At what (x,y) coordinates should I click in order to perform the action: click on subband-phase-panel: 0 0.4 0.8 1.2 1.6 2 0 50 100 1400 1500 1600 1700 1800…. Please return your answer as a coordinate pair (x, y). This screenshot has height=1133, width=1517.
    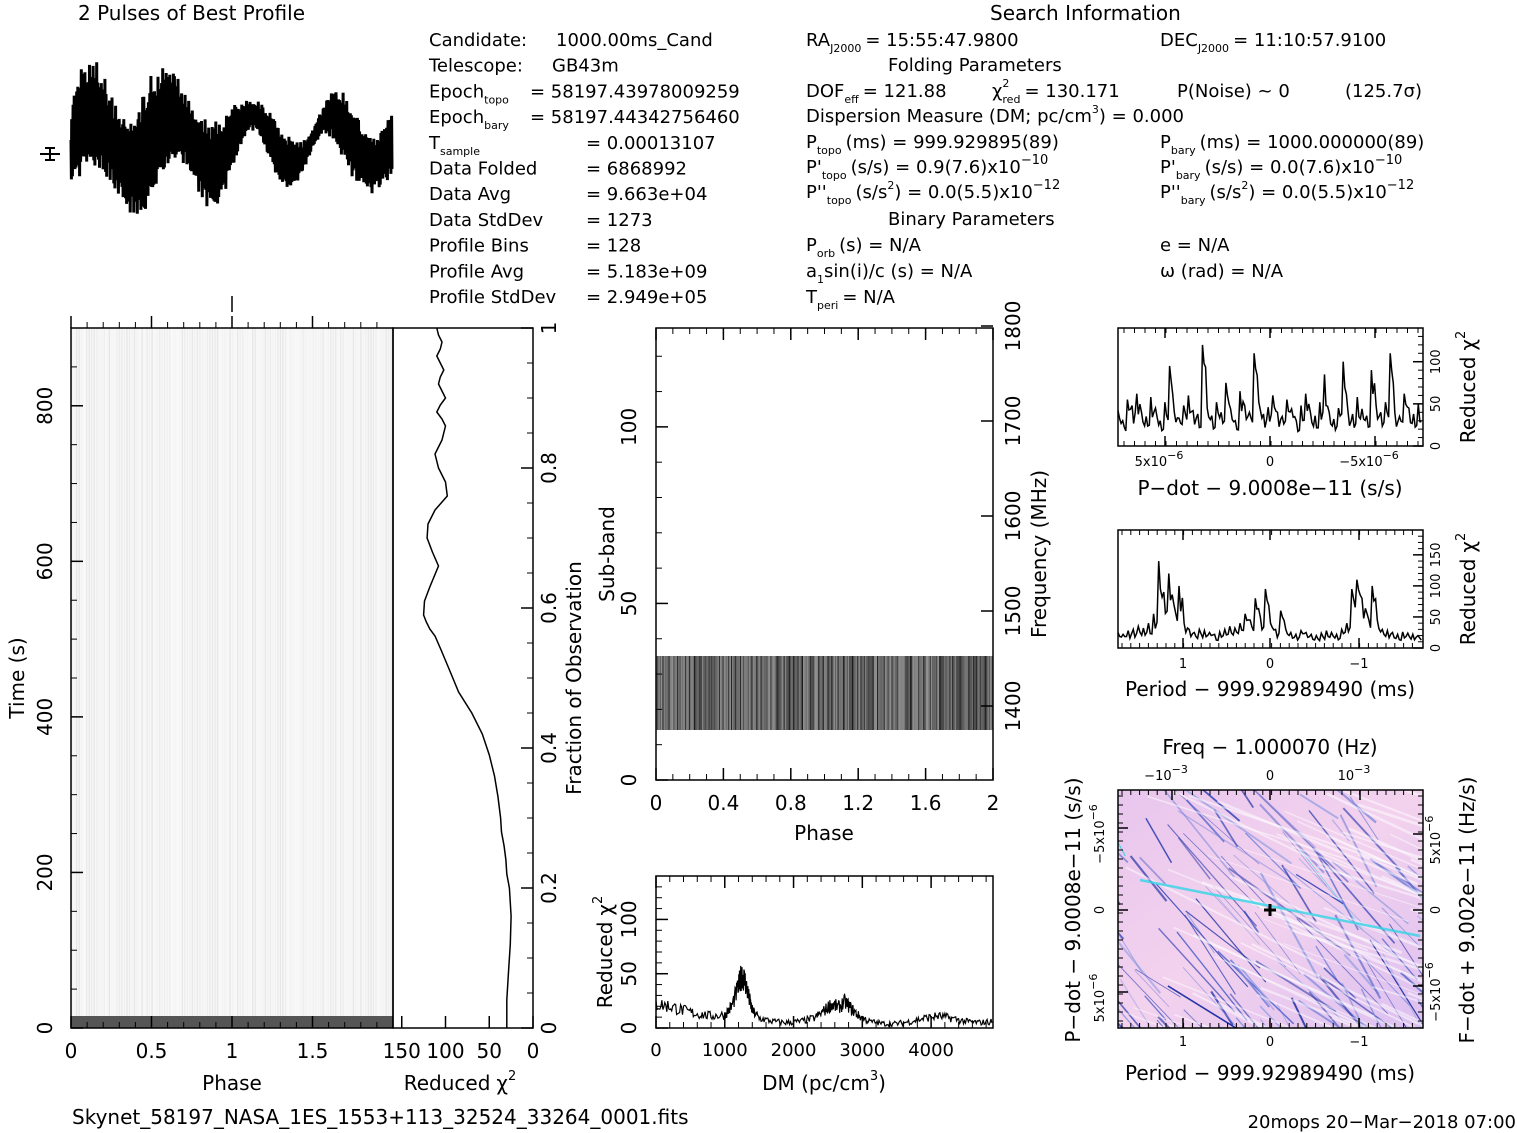
    Looking at the image, I should click on (823, 573).